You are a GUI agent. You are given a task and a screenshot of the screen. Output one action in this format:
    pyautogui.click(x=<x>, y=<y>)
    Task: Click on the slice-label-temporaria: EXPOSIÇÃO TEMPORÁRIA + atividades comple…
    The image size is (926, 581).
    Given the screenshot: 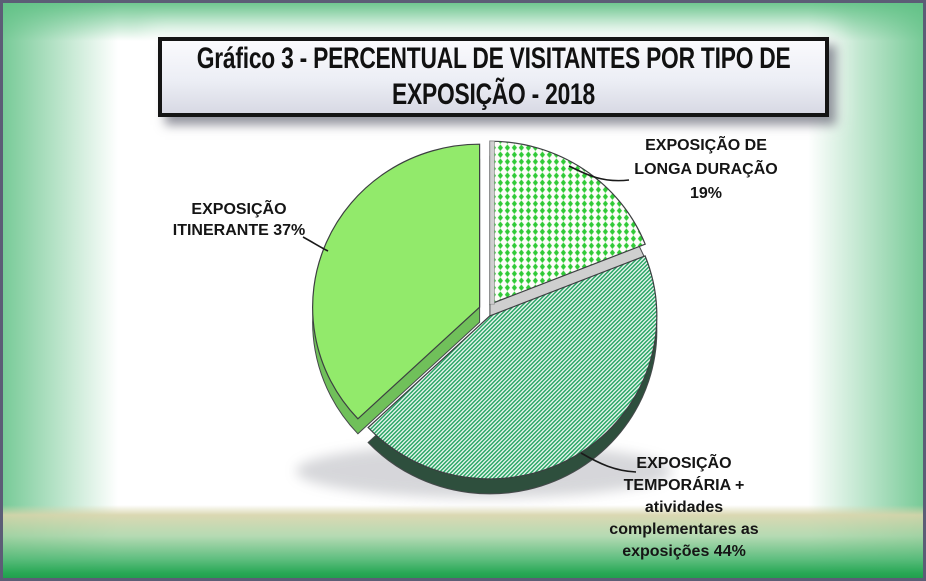 What is the action you would take?
    pyautogui.click(x=684, y=508)
    